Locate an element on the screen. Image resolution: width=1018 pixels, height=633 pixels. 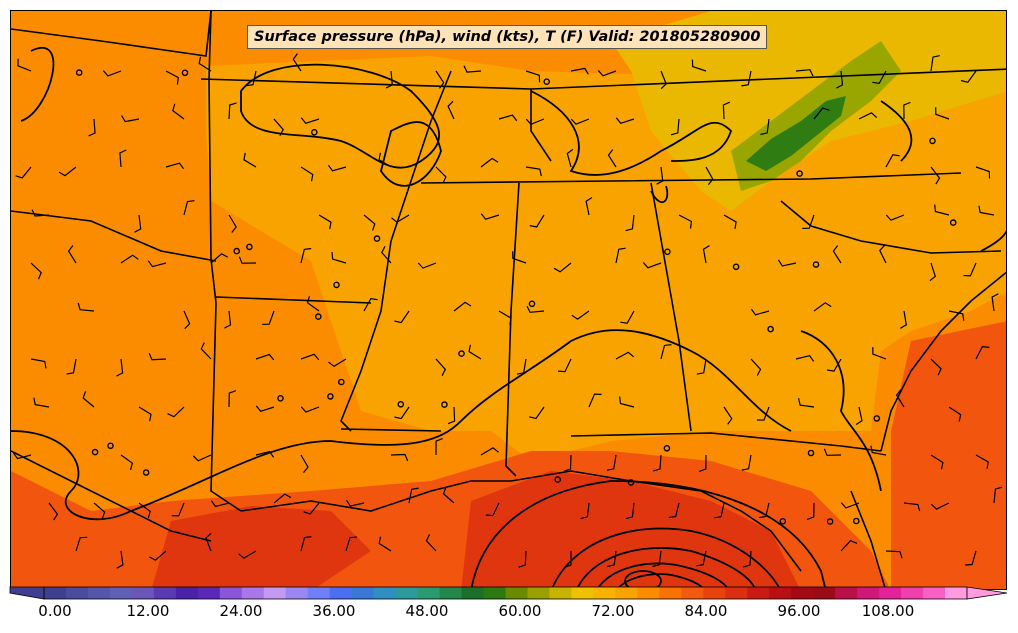
border-alabama-georgia is located at coordinates (671, 307).